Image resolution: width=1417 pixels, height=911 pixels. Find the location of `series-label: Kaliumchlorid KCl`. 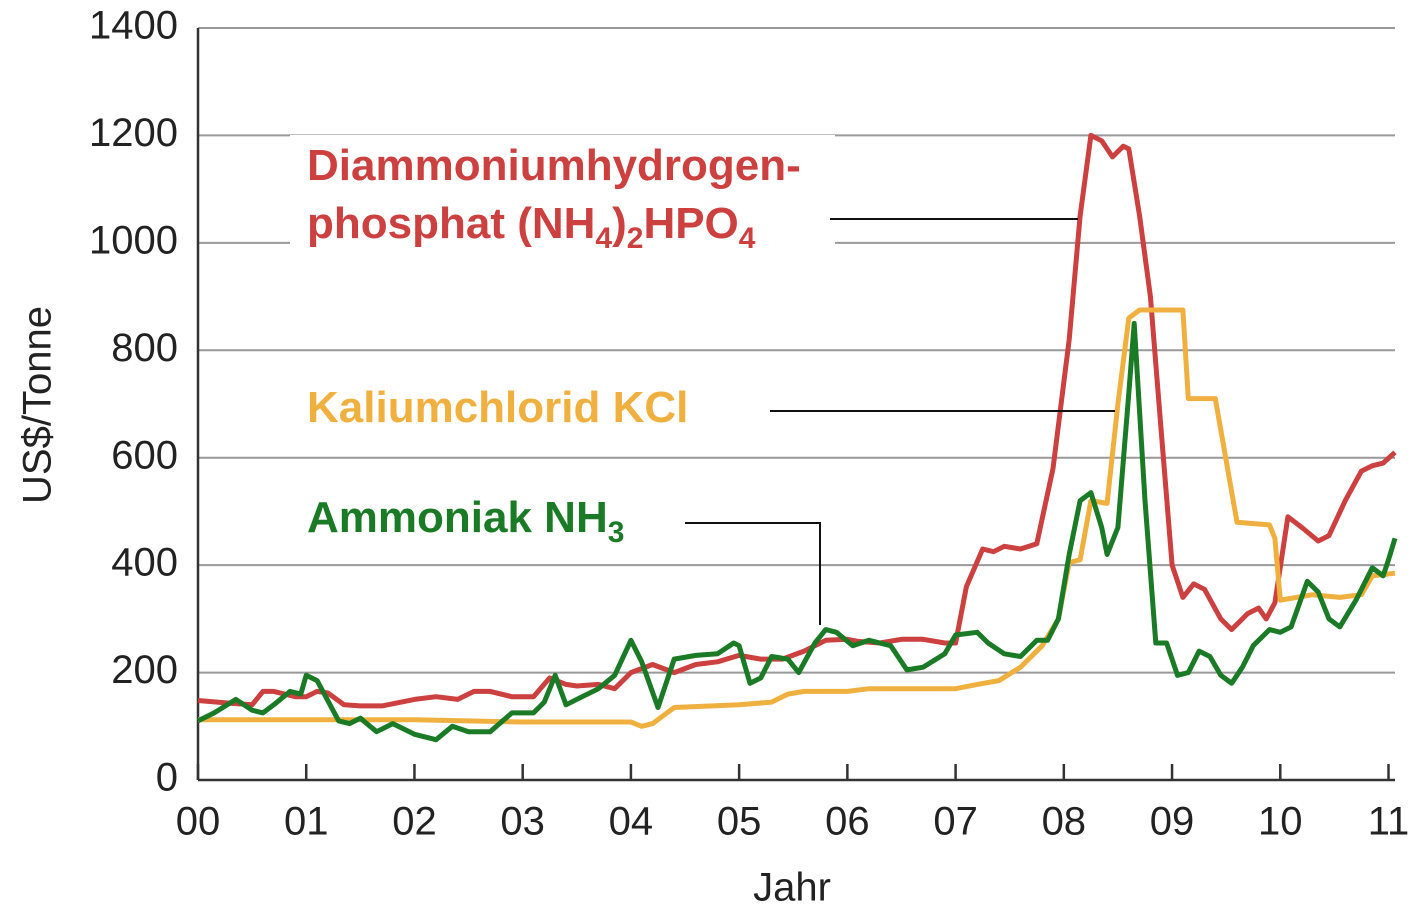

series-label: Kaliumchlorid KCl is located at coordinates (497, 407).